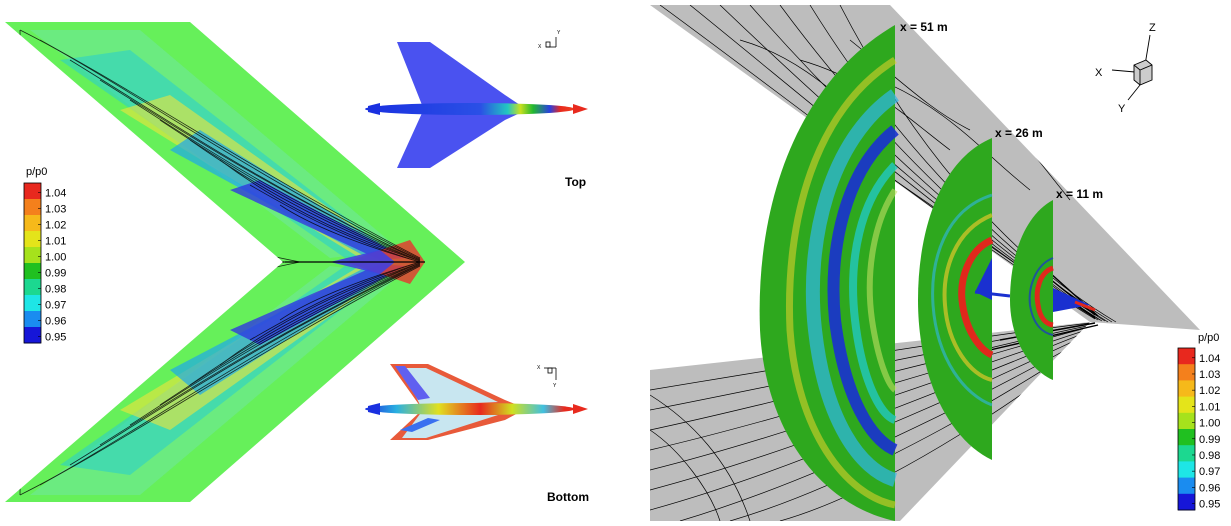 This screenshot has width=1231, height=526. Describe the element at coordinates (550, 373) in the screenshot. I see `bottom-axis-triad` at that location.